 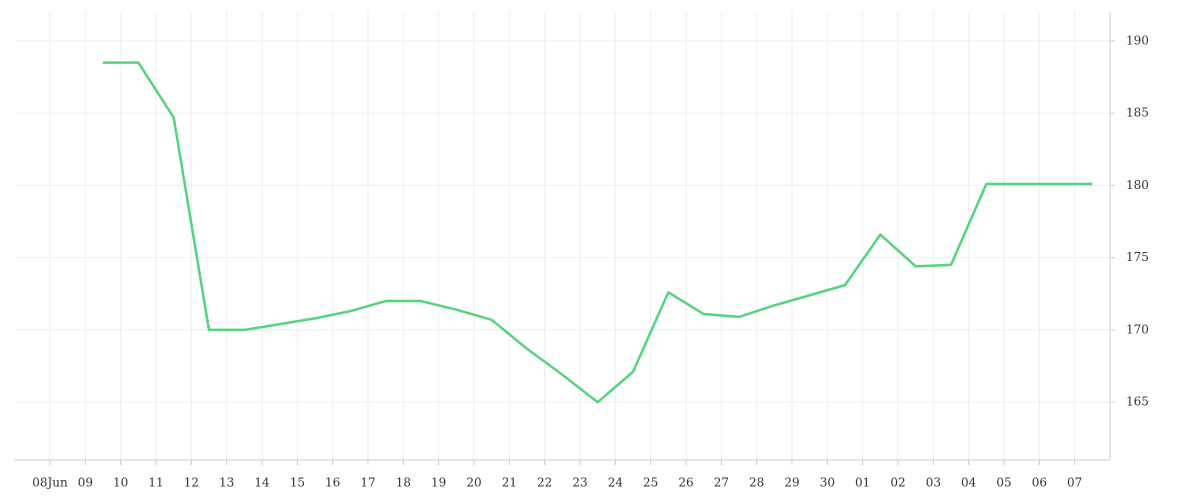 I want to click on x-tick-label: 08Jun, so click(x=50, y=483).